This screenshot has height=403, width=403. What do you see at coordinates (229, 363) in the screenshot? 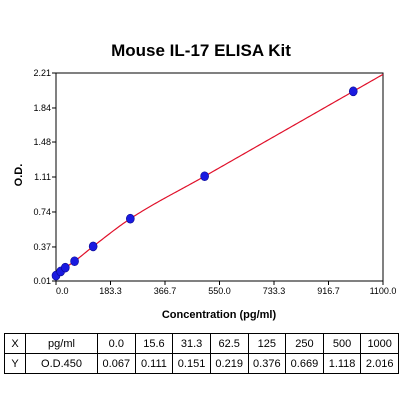
I see `table-cell: 0.219` at bounding box center [229, 363].